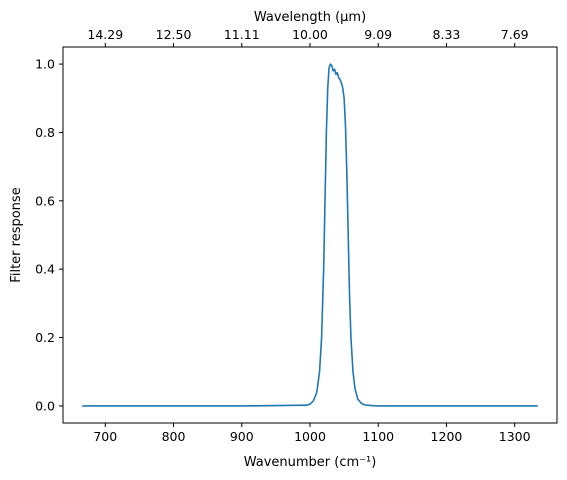 The height and width of the screenshot is (480, 567). What do you see at coordinates (310, 462) in the screenshot?
I see `x-axis-label: Wavenumber (cm⁻¹)` at bounding box center [310, 462].